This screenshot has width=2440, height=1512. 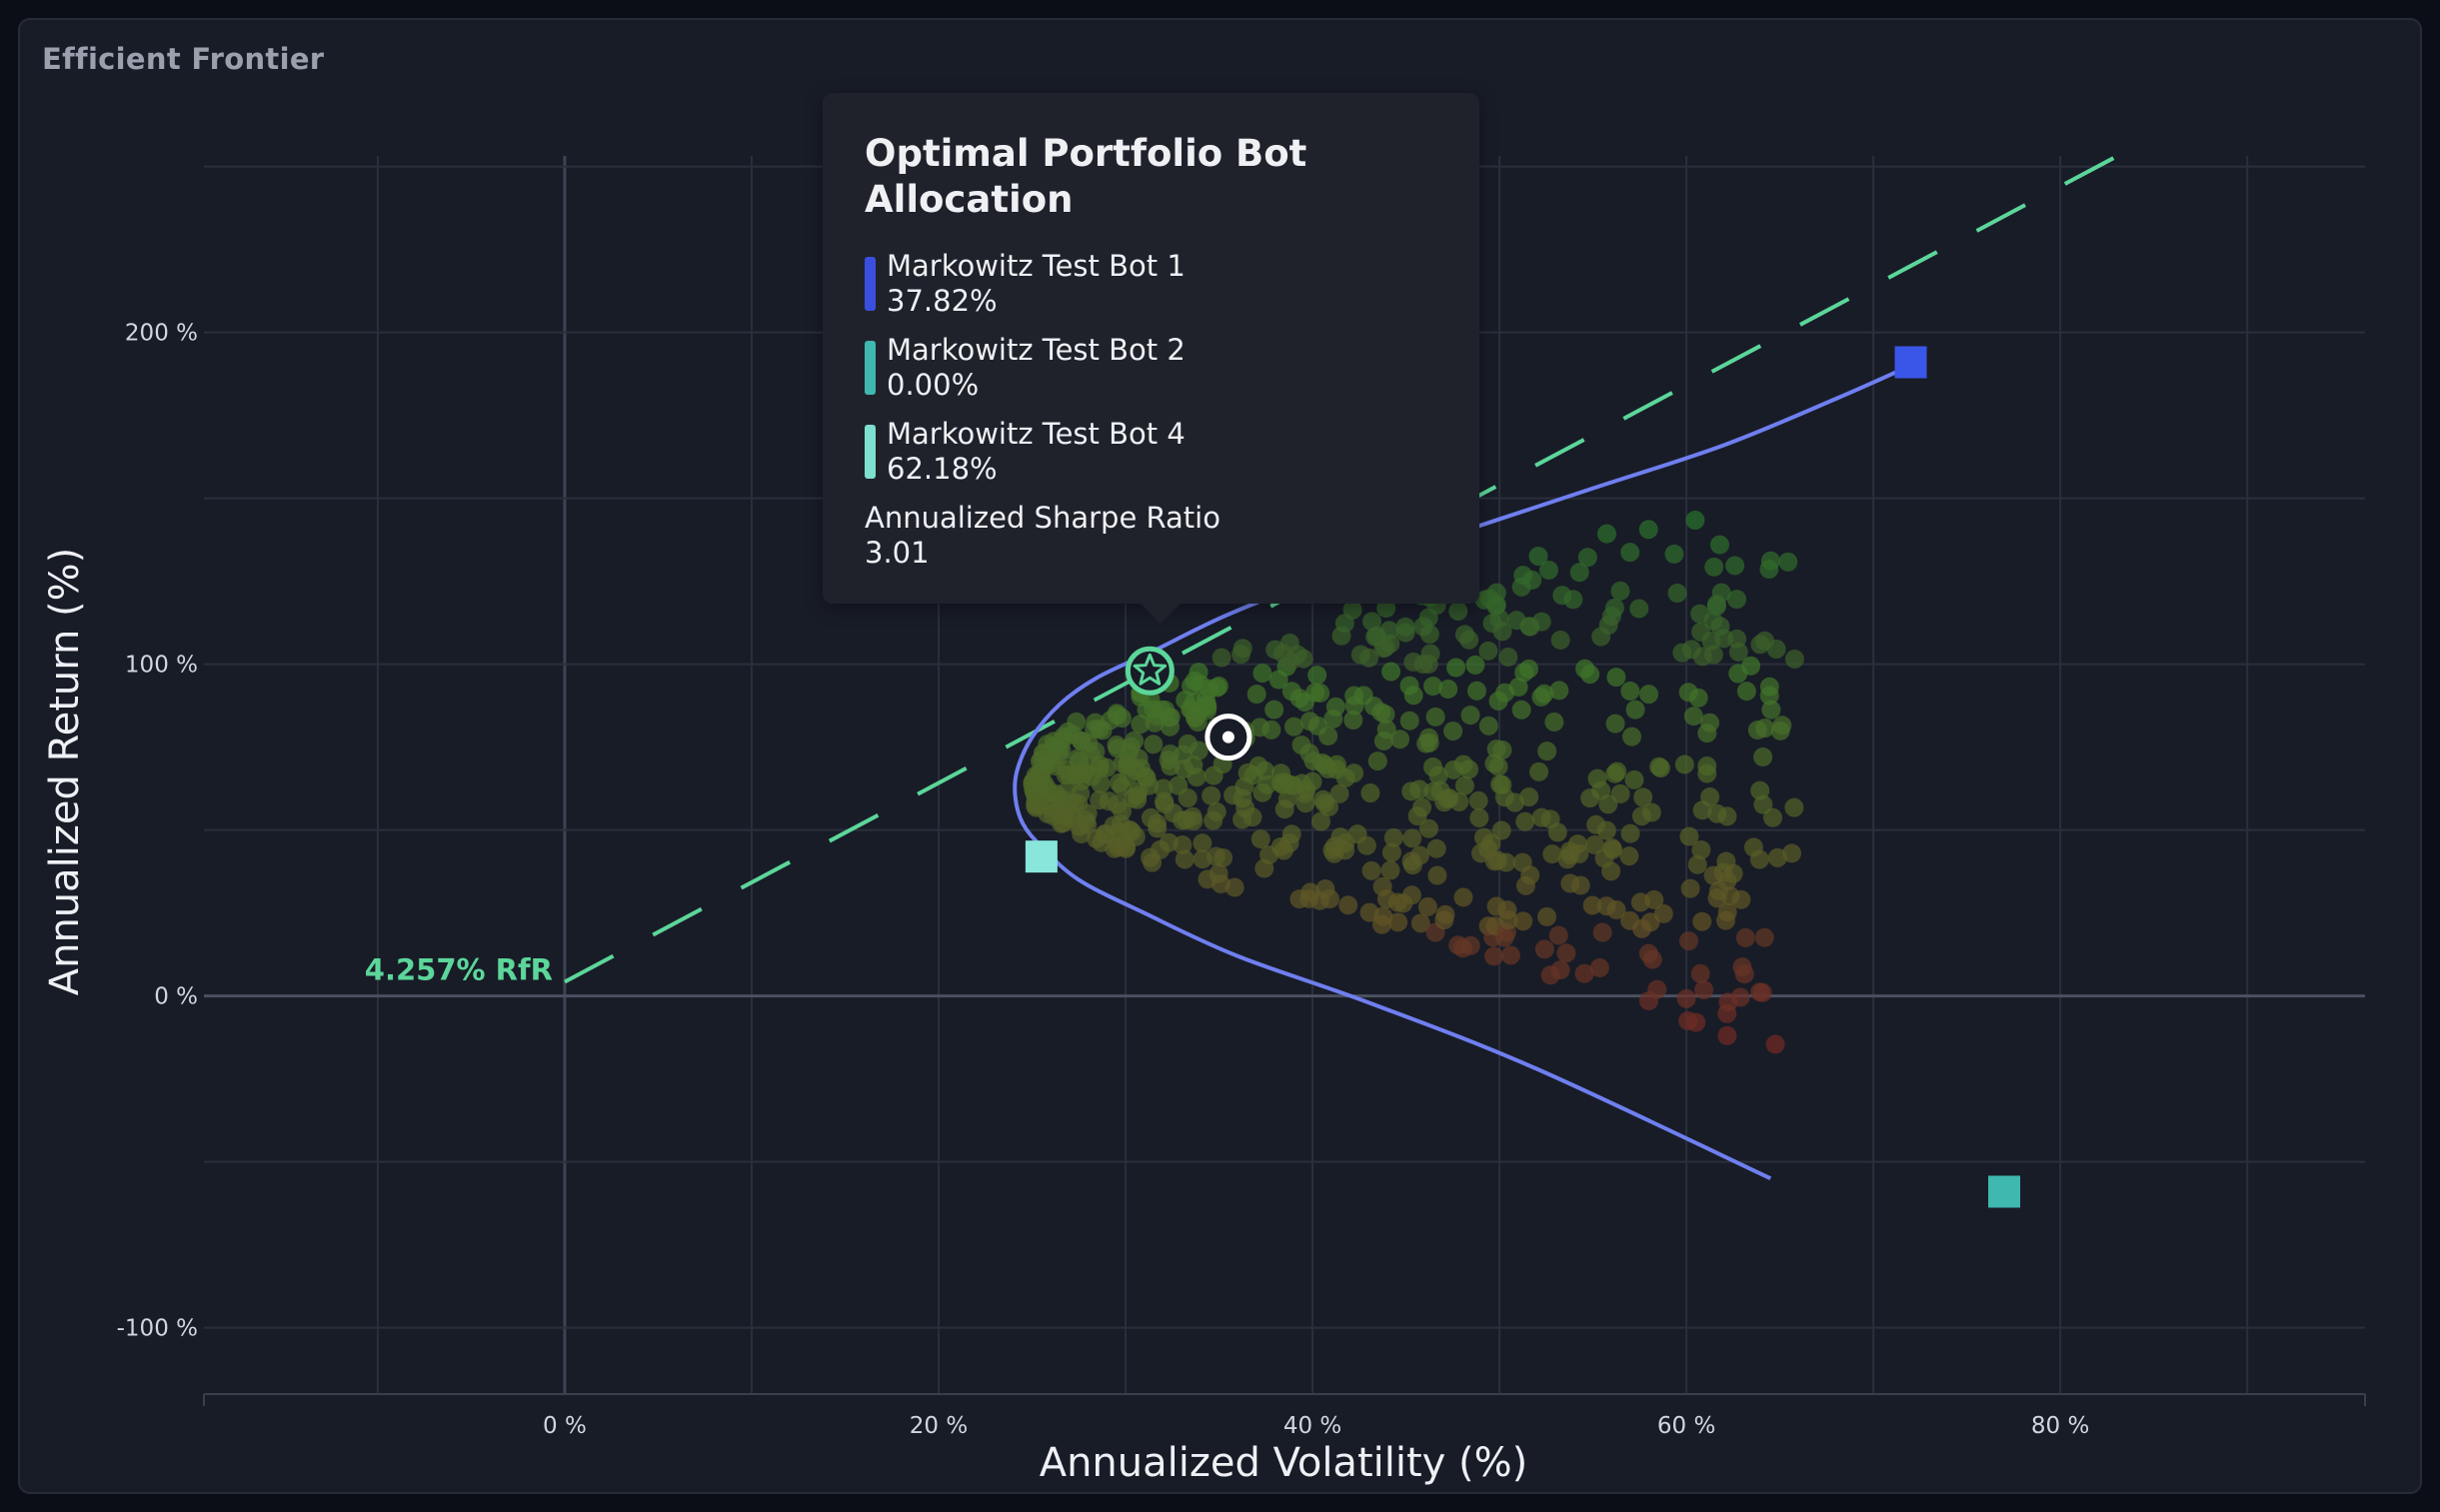 I want to click on y-tick-label: -100 %, so click(x=157, y=1329).